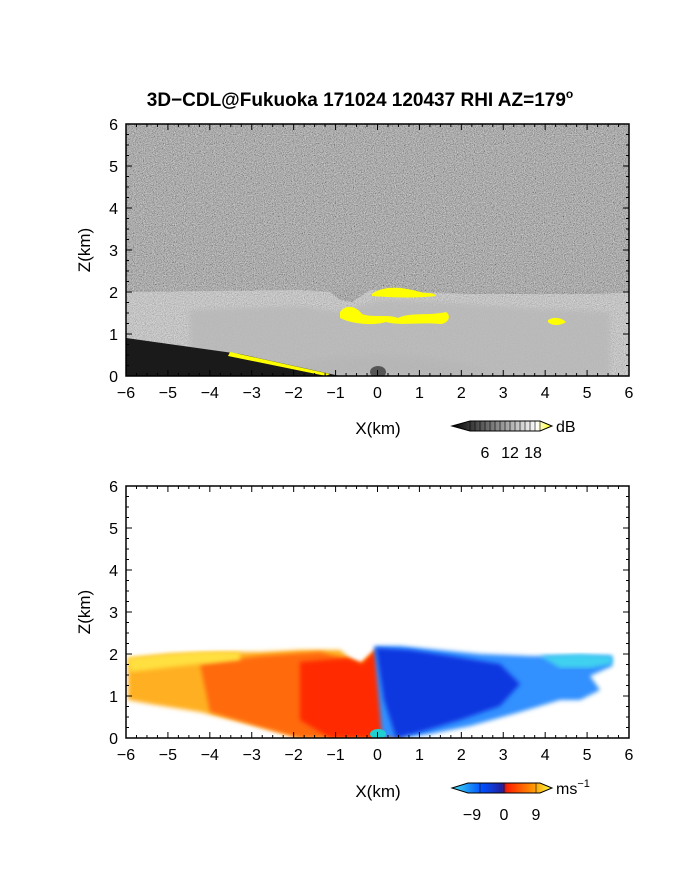  I want to click on colorbar-tick-labels: 6 12 18, so click(511, 453).